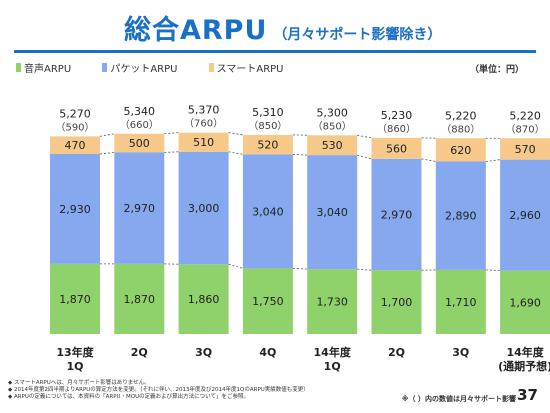 This screenshot has width=550, height=413. I want to click on x-tick-label-4: 14年度 1Q, so click(332, 359).